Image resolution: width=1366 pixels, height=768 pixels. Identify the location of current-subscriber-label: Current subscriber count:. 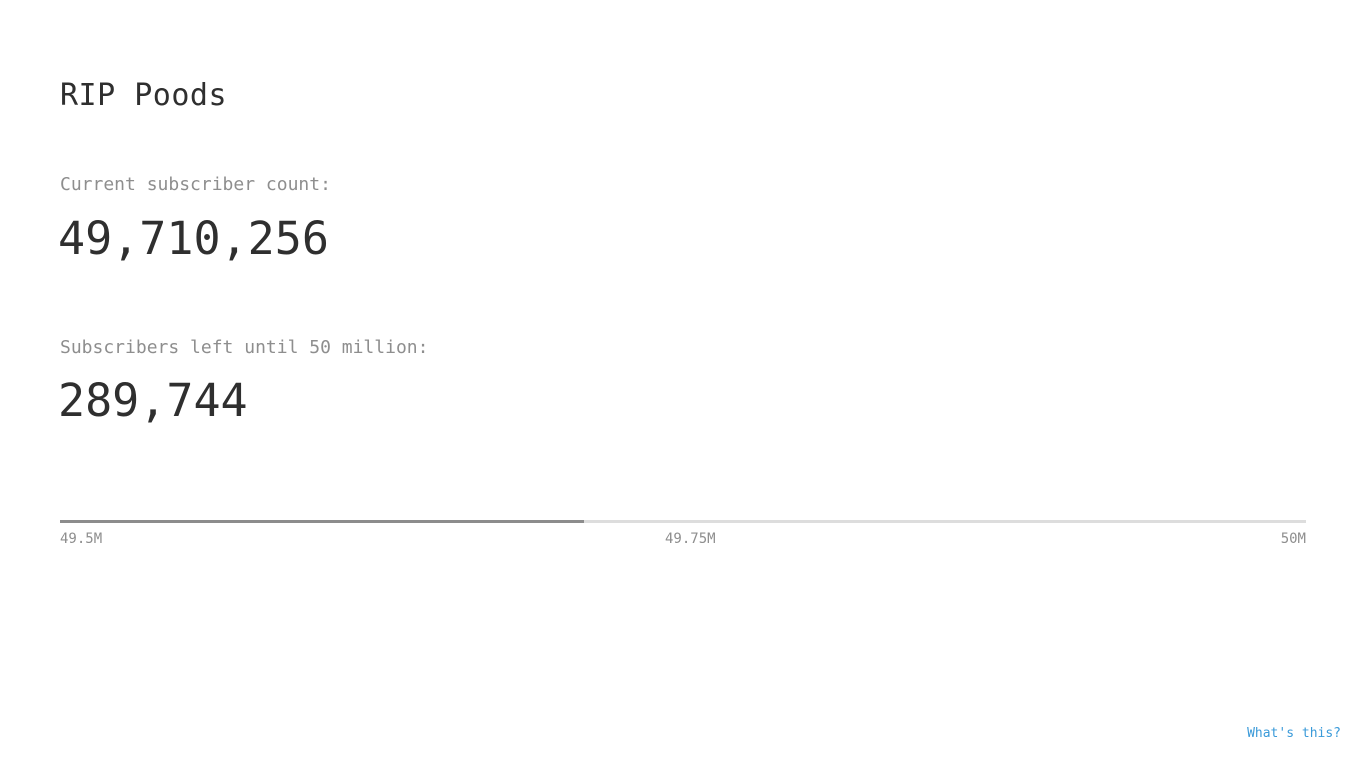
(195, 184).